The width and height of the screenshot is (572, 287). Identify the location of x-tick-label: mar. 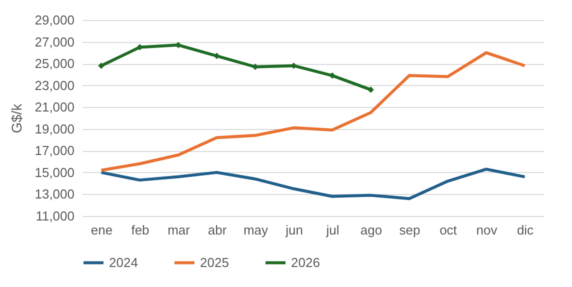
(179, 230).